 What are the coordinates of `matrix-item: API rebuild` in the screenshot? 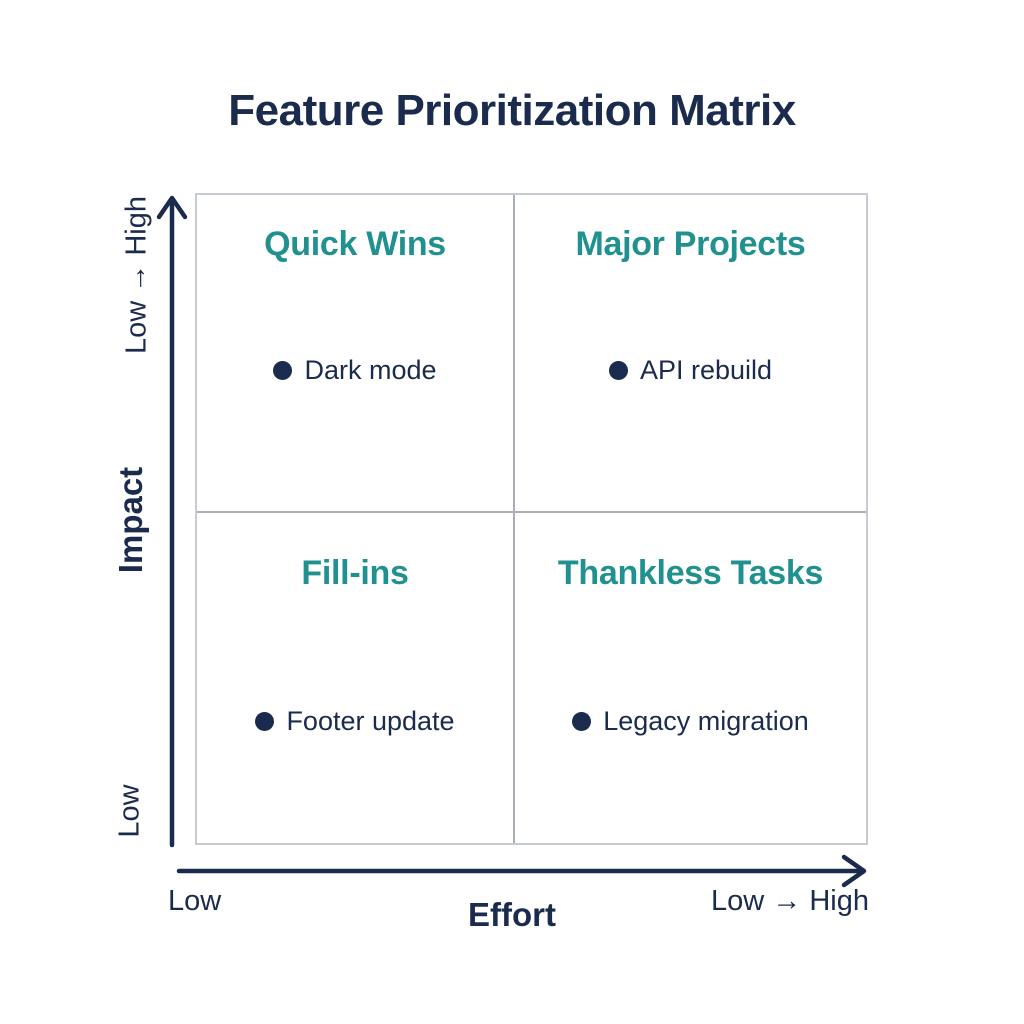 It's located at (690, 370).